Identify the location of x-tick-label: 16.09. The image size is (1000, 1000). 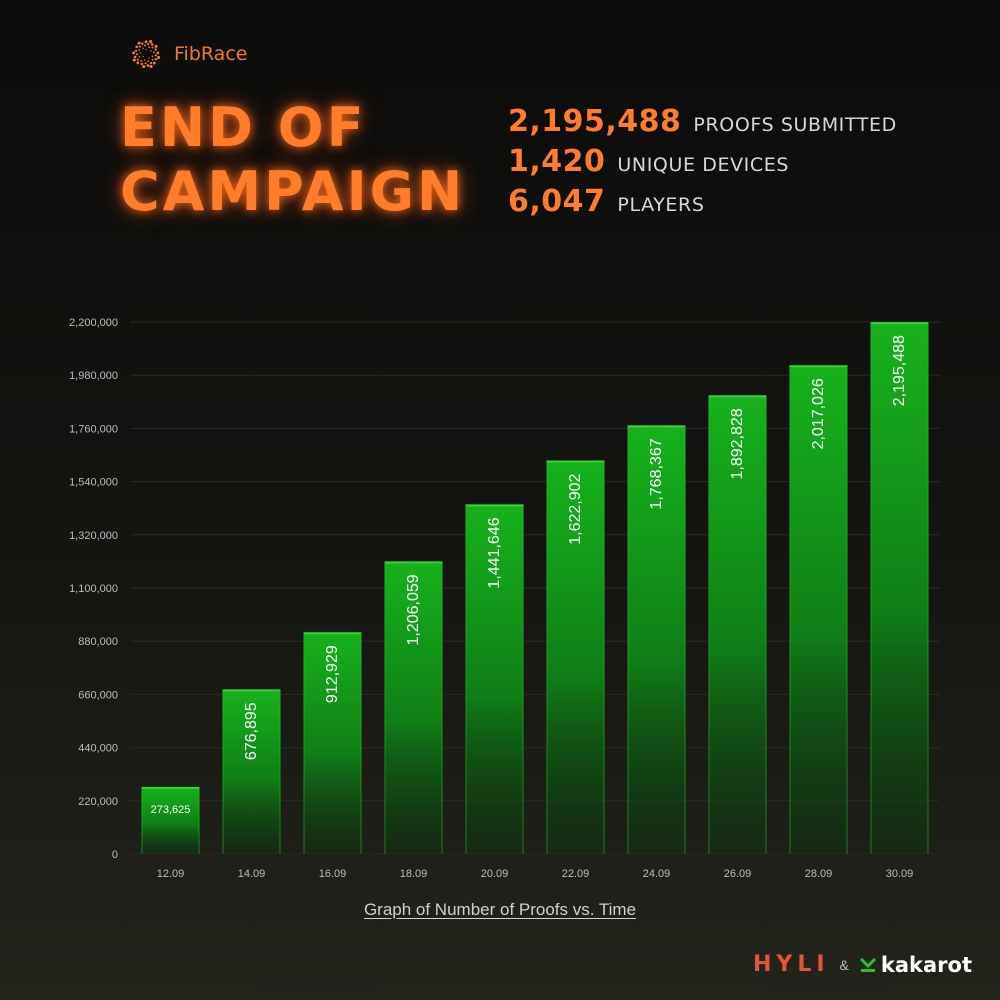
(333, 874).